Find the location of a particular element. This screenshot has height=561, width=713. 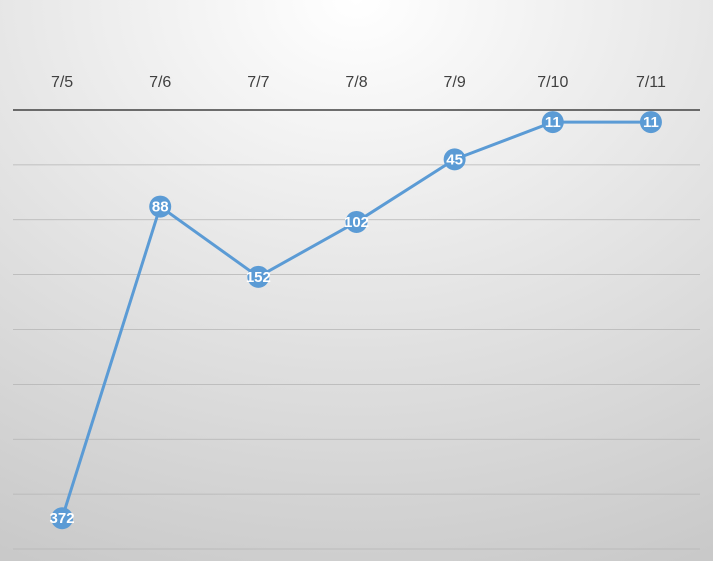

data-label: 45 is located at coordinates (454, 159).